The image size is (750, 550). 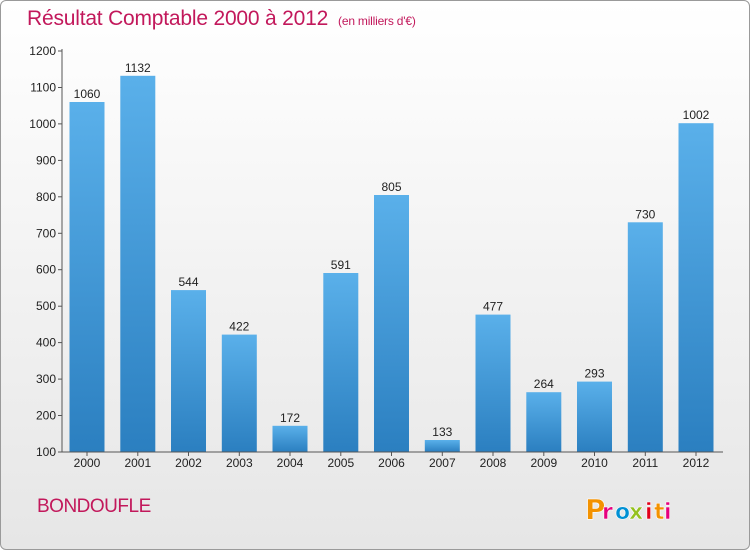 What do you see at coordinates (696, 463) in the screenshot?
I see `x-tick-label-2012: 2012` at bounding box center [696, 463].